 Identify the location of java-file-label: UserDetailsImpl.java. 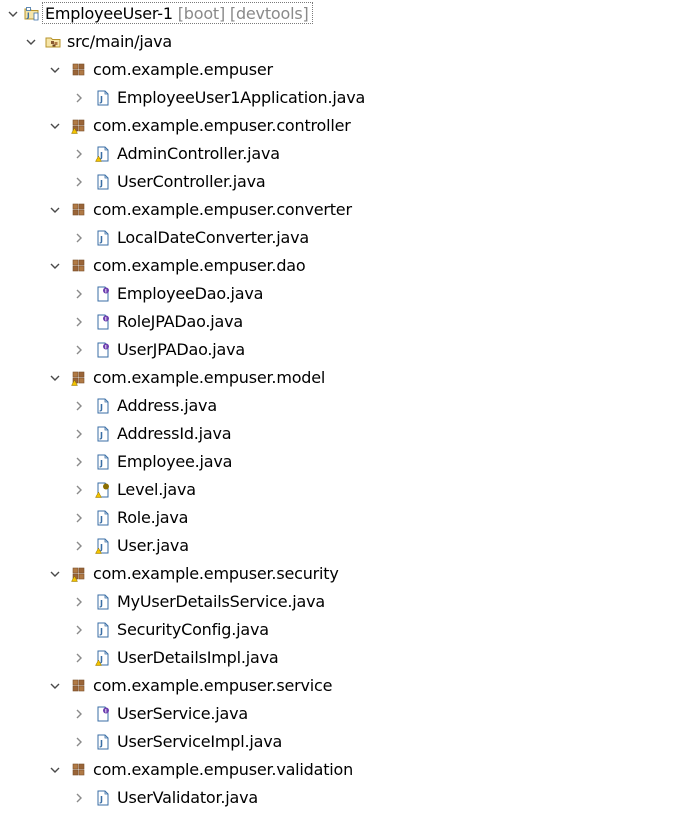
(198, 657).